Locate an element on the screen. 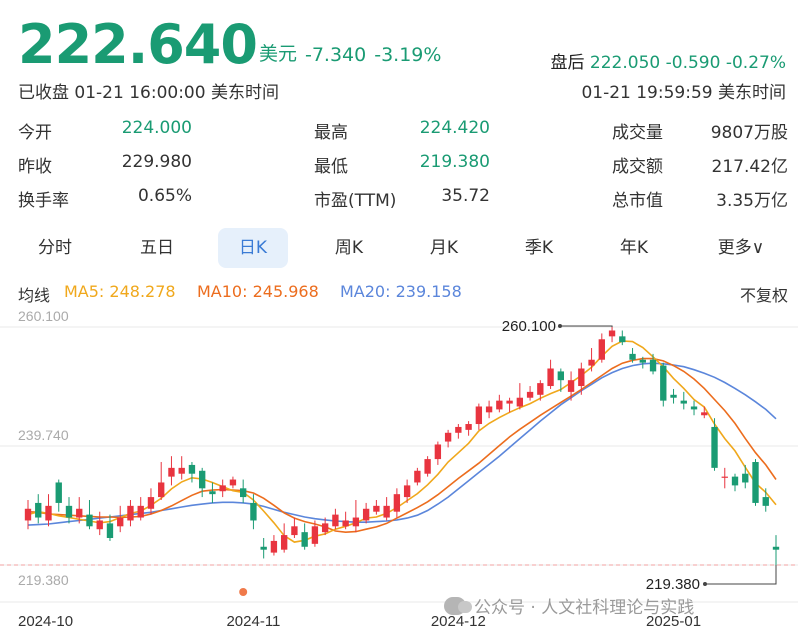 The image size is (798, 636). y-tick-label: 260.100 is located at coordinates (43, 317).